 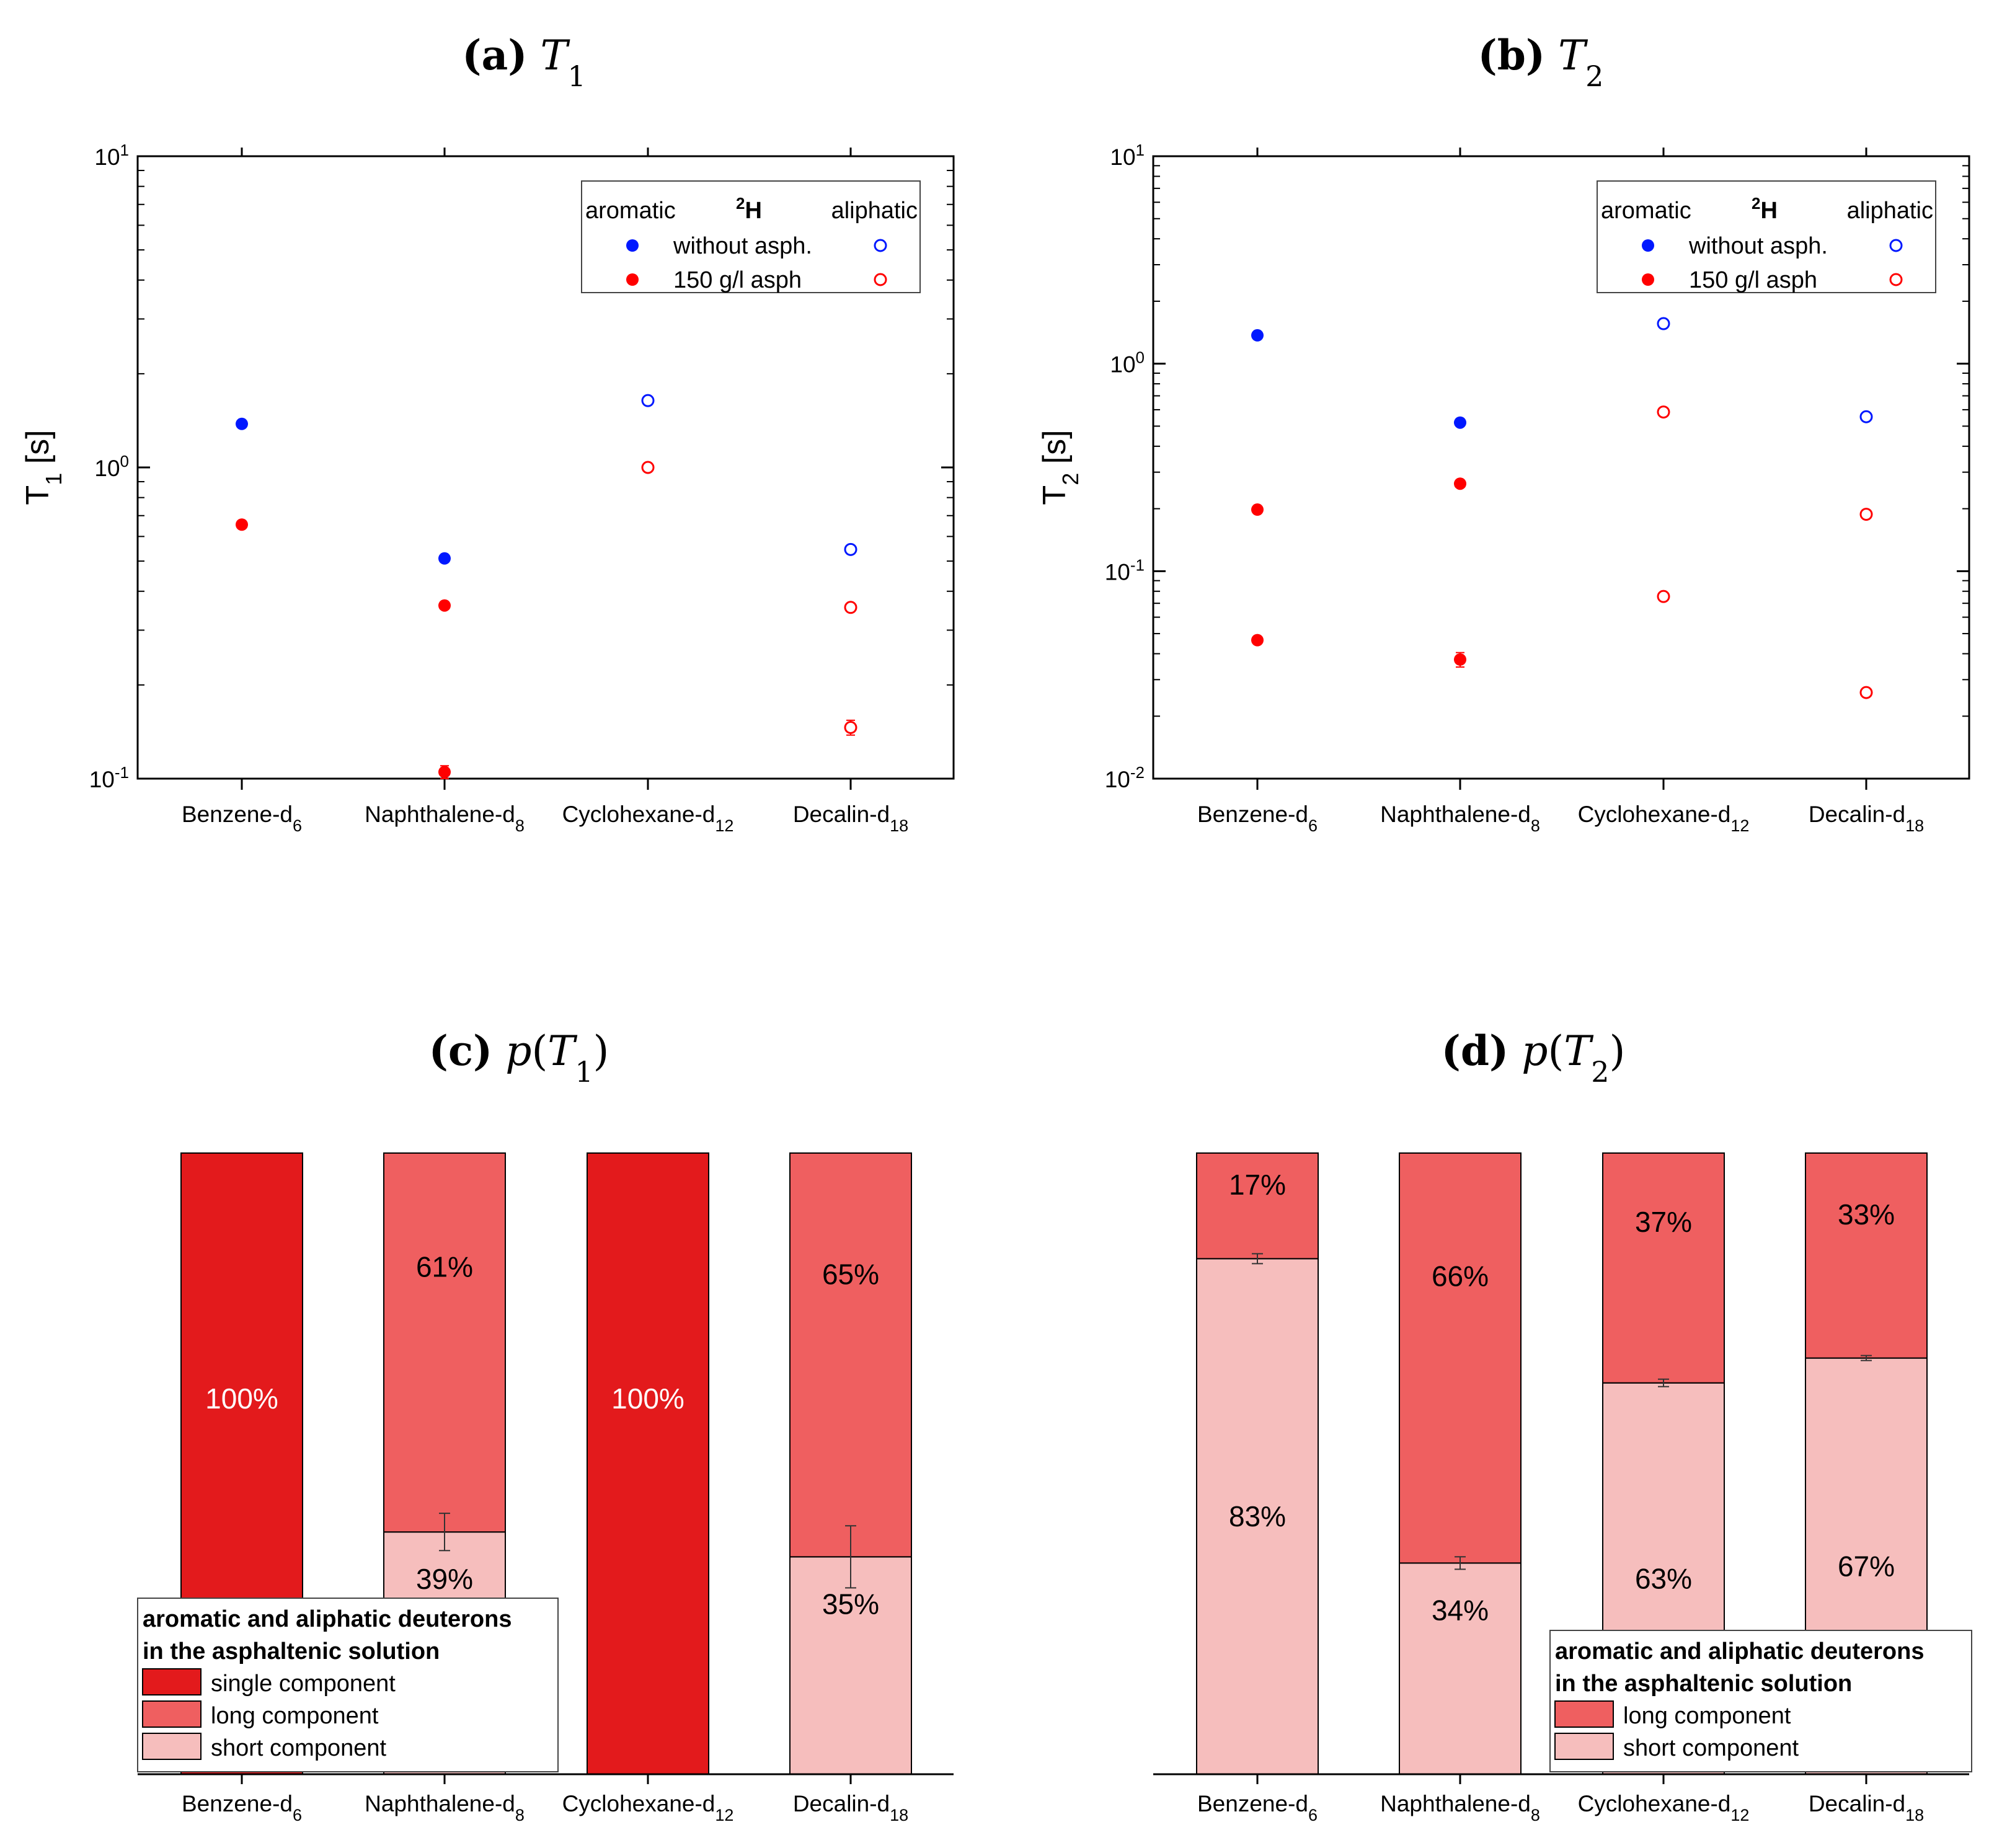 What do you see at coordinates (533, 56) in the screenshot?
I see `space` at bounding box center [533, 56].